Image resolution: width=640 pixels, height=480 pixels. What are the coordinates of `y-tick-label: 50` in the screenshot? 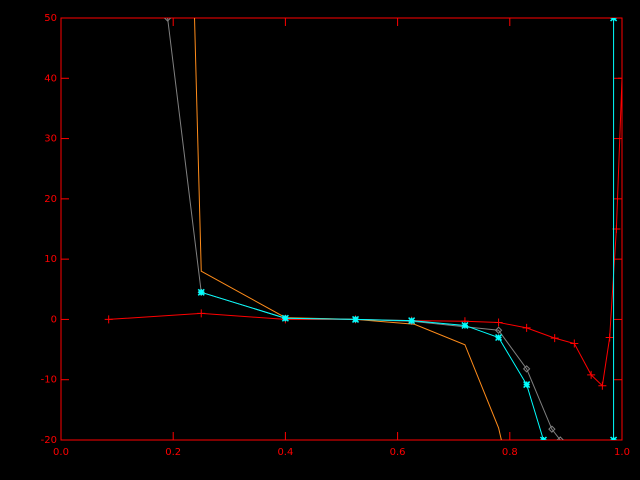 It's located at (50, 18).